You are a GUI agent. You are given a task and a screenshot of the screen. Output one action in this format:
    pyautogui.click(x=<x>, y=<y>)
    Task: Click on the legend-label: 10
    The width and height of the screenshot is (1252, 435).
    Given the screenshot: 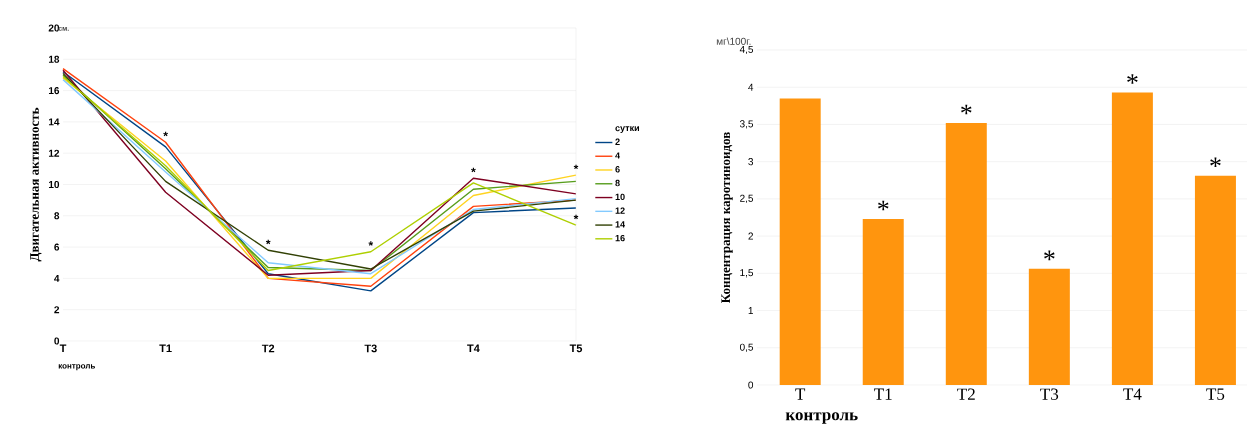 What is the action you would take?
    pyautogui.click(x=620, y=197)
    